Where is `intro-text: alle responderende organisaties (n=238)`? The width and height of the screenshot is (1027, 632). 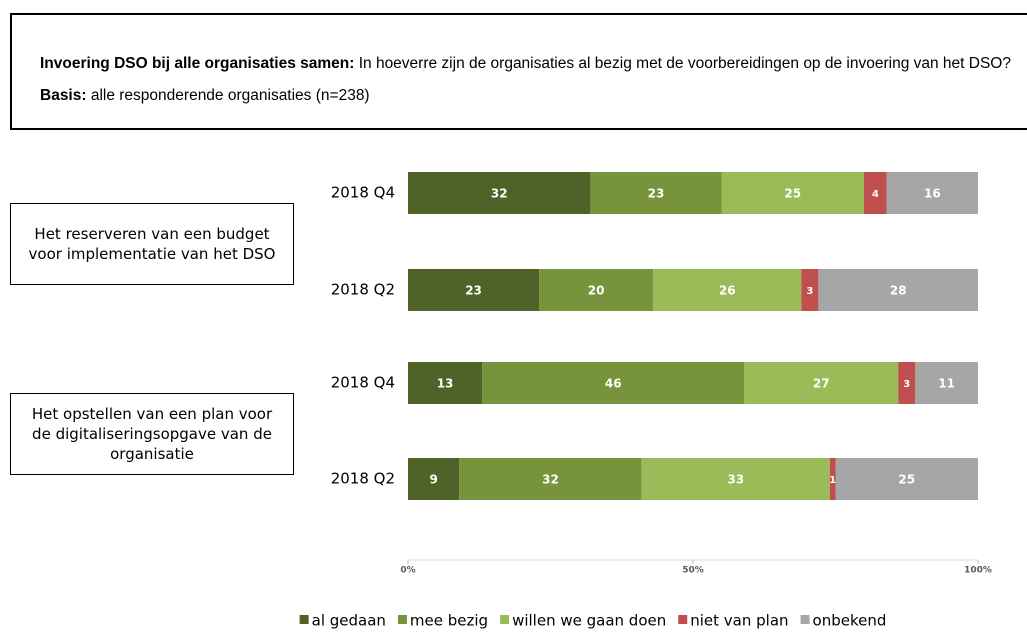
intro-text: alle responderende organisaties (n=238) is located at coordinates (228, 95).